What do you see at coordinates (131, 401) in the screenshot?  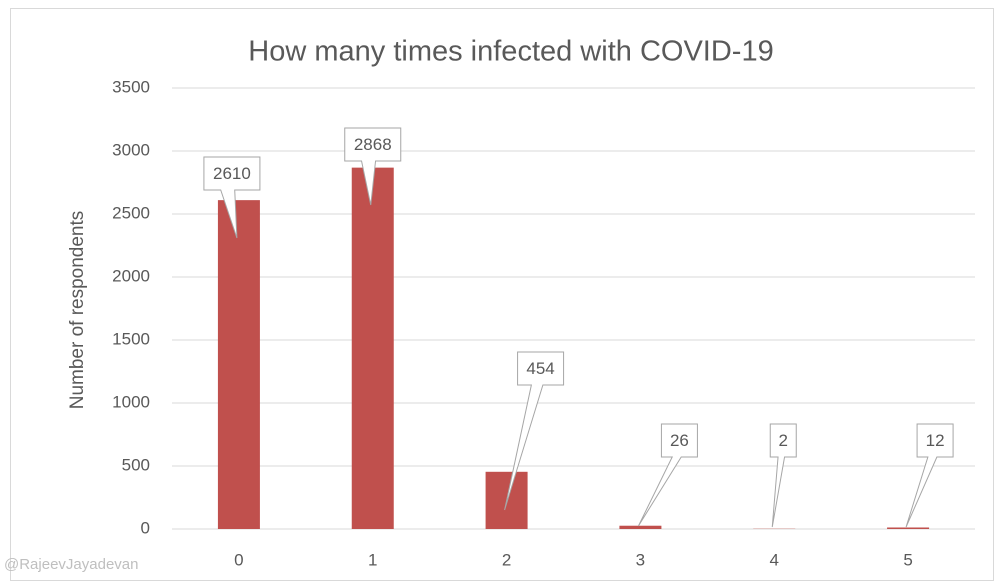 I see `y-tick-label: 1000` at bounding box center [131, 401].